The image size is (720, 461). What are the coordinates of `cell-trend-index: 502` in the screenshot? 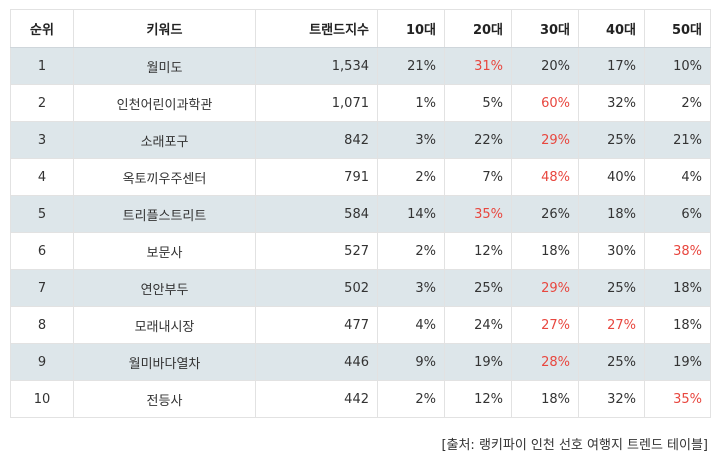 It's located at (316, 288).